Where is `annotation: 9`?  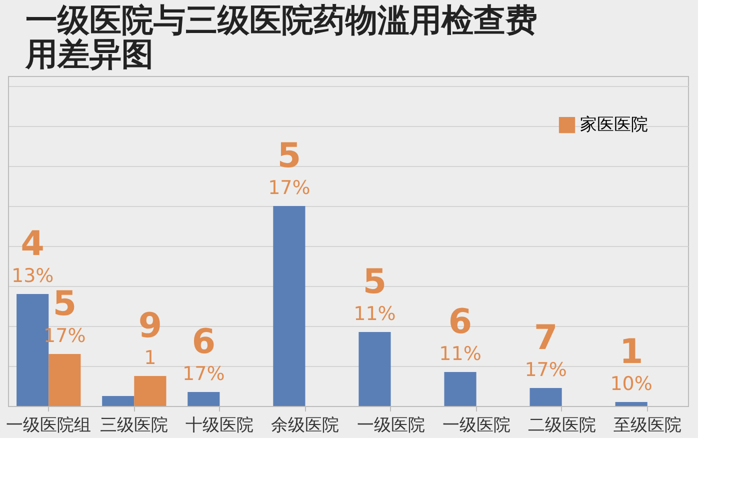
annotation: 9 is located at coordinates (150, 326).